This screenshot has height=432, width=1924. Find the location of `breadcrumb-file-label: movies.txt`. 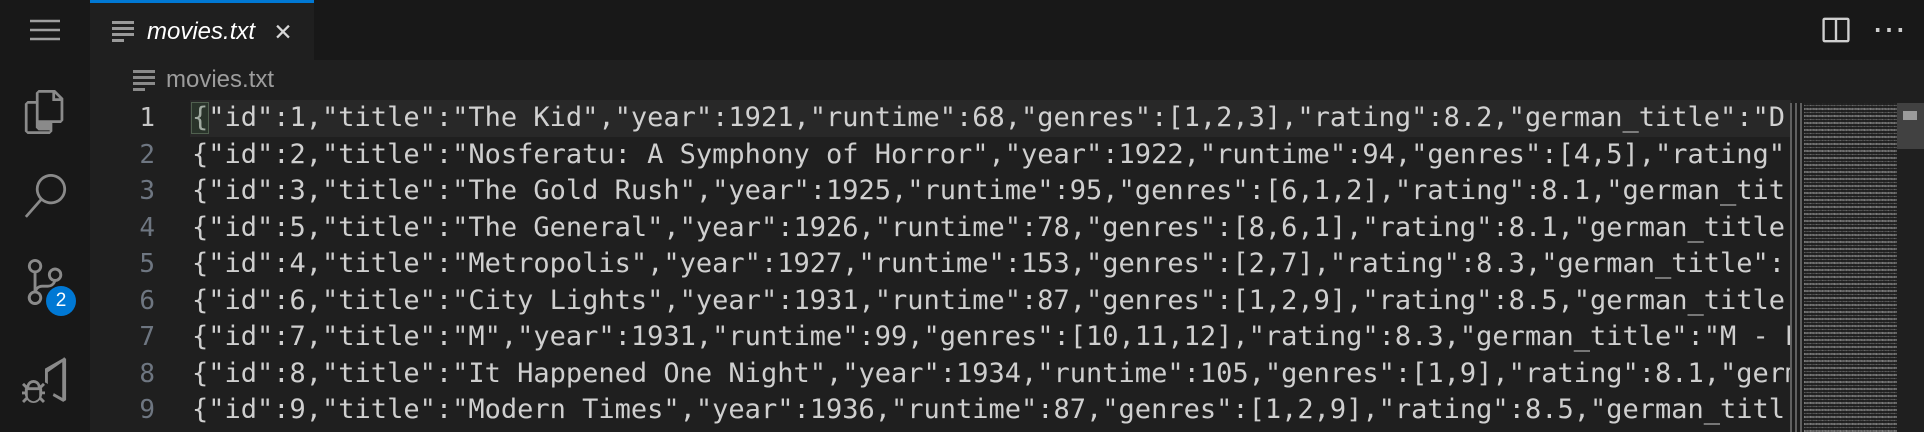

breadcrumb-file-label: movies.txt is located at coordinates (220, 79).